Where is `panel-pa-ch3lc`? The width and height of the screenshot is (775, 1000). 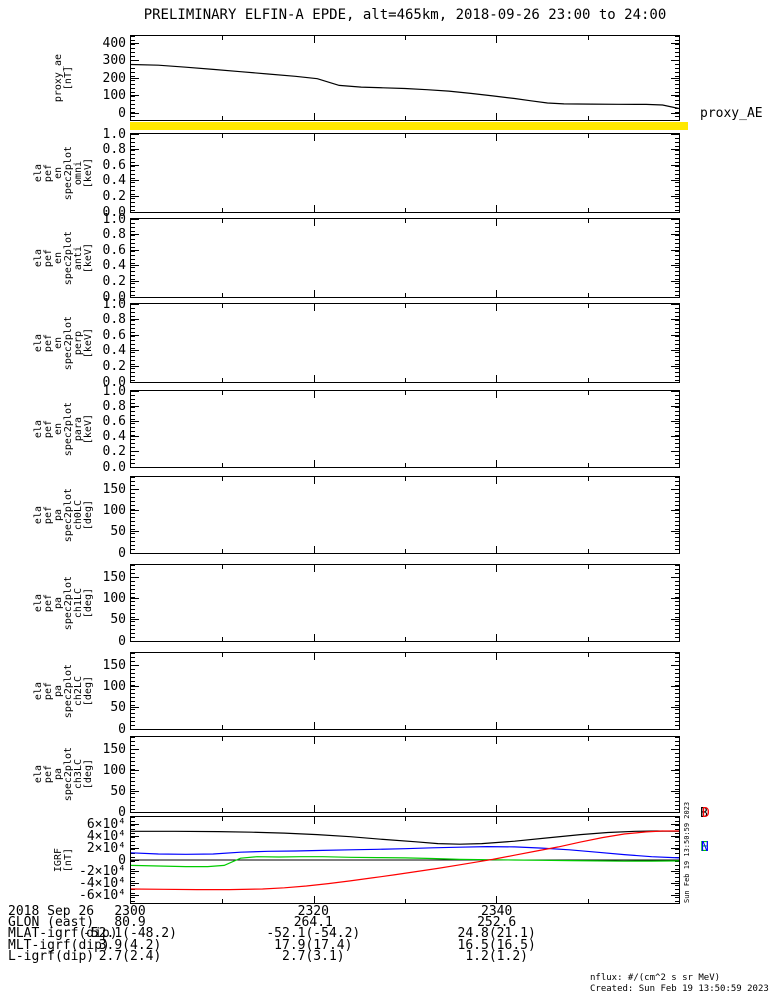 panel-pa-ch3lc is located at coordinates (405, 774).